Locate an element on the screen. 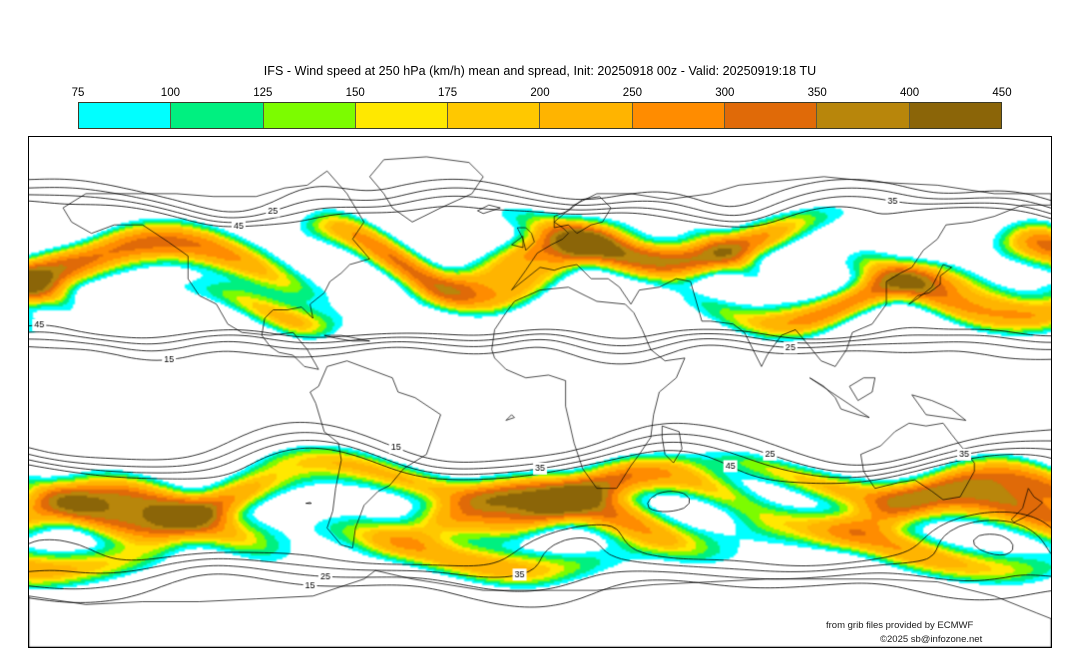 The height and width of the screenshot is (658, 1080). colorbar-tick-100: 100 is located at coordinates (170, 93).